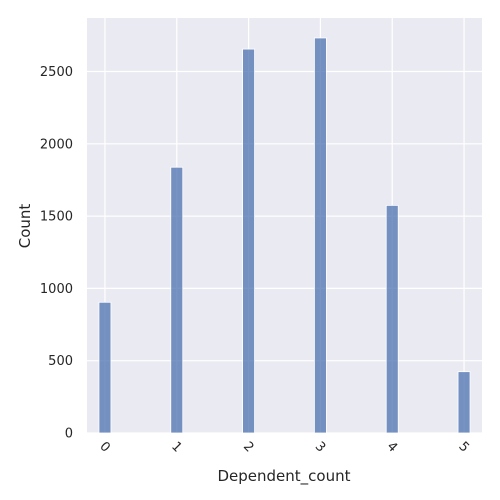 This screenshot has height=500, width=500. What do you see at coordinates (25, 226) in the screenshot?
I see `y-axis-label: Count` at bounding box center [25, 226].